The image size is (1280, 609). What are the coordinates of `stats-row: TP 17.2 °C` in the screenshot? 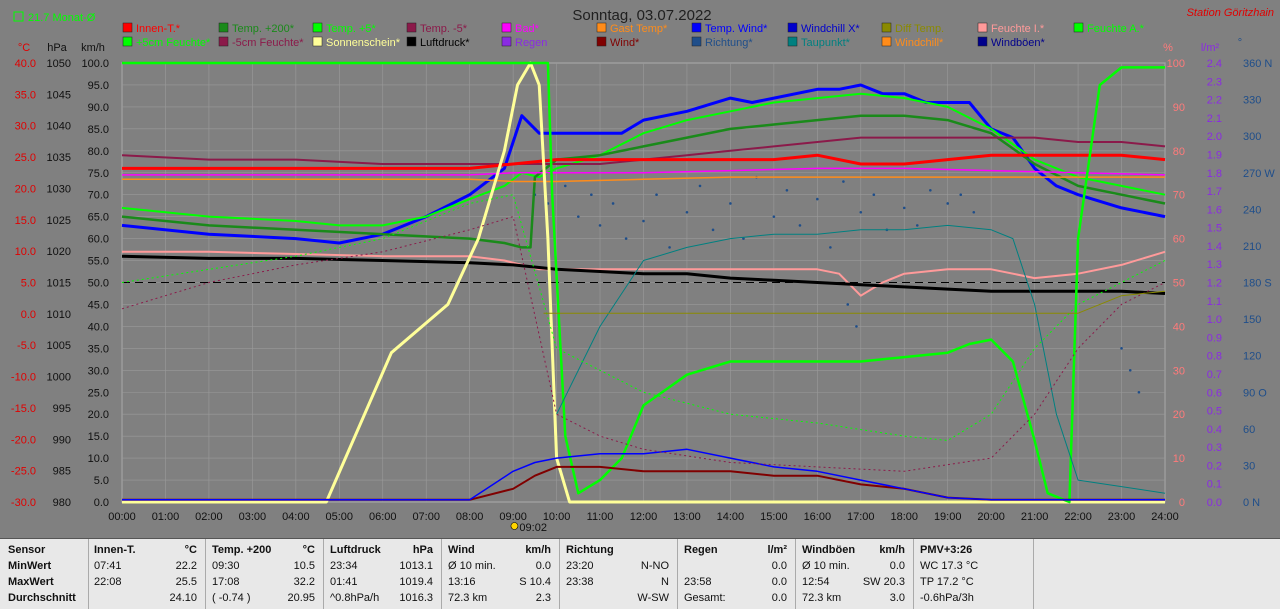 It's located at (972, 584).